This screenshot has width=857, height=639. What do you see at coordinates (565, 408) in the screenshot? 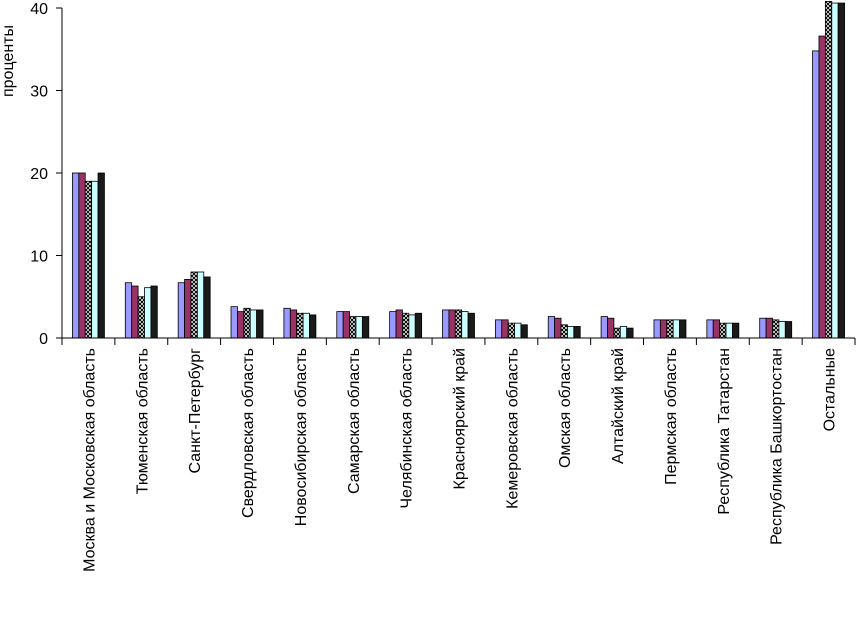
I see `x-tick-label: Омская область` at bounding box center [565, 408].